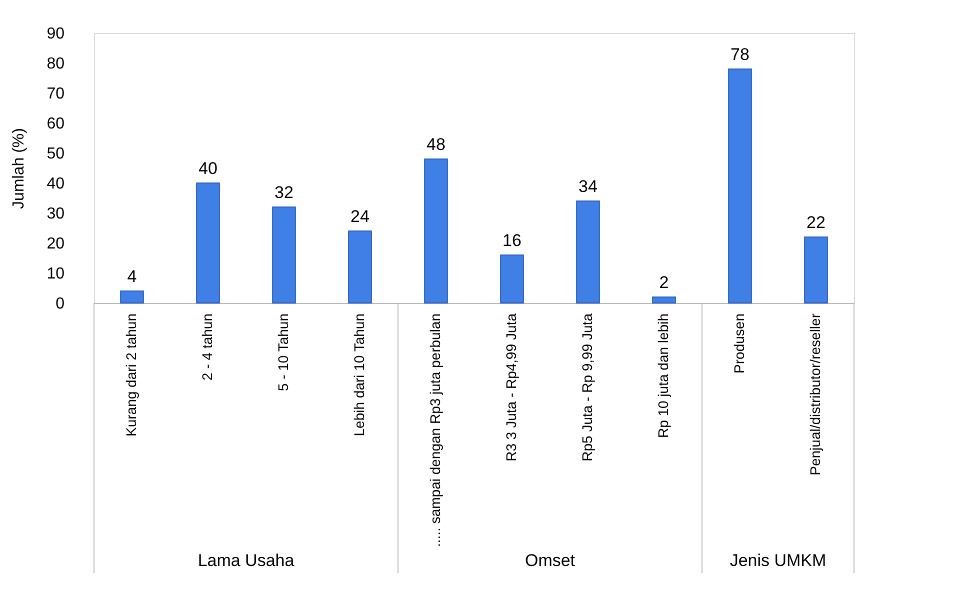 Image resolution: width=957 pixels, height=611 pixels. I want to click on x-tick-label: ..... sampai dengan Rp3 juta perbulan, so click(435, 430).